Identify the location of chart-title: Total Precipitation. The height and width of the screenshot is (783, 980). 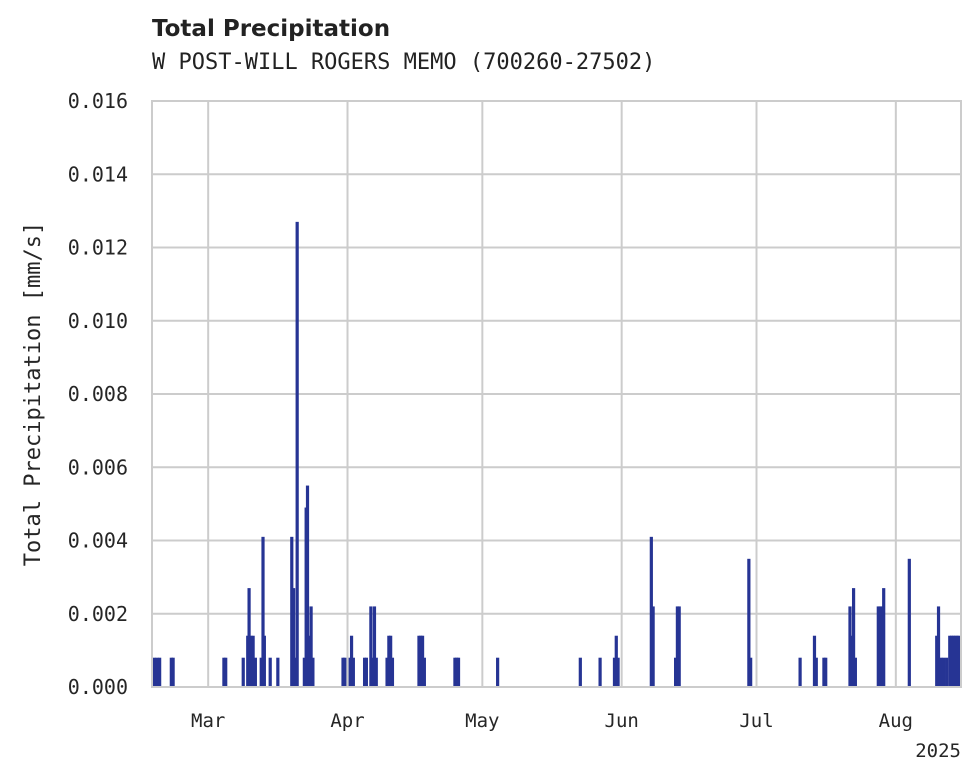
(271, 29).